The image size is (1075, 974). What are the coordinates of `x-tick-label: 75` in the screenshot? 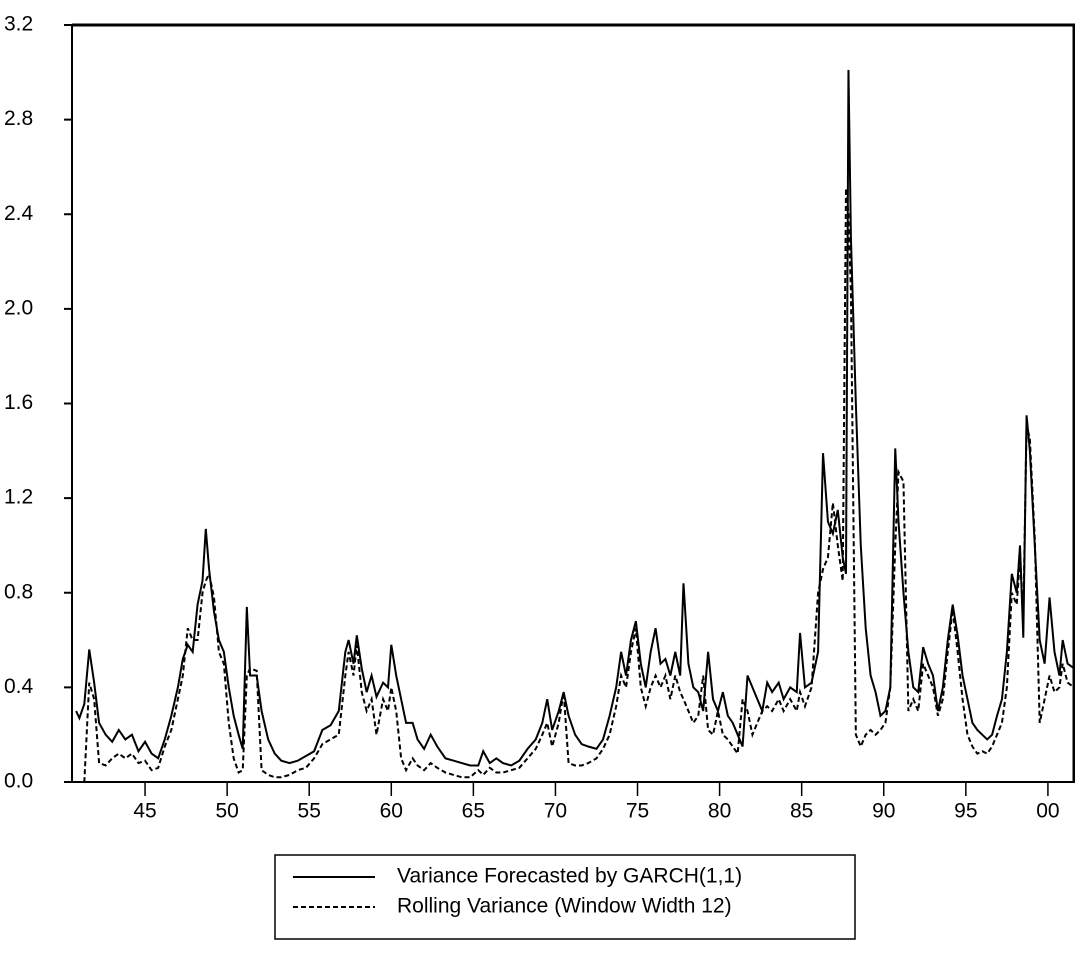 It's located at (637, 811).